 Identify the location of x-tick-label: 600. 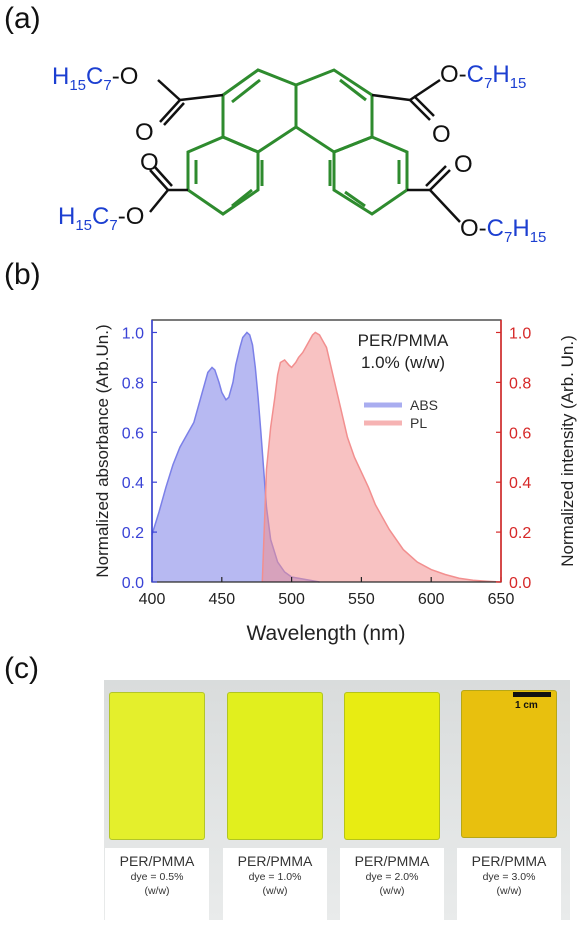
(431, 599).